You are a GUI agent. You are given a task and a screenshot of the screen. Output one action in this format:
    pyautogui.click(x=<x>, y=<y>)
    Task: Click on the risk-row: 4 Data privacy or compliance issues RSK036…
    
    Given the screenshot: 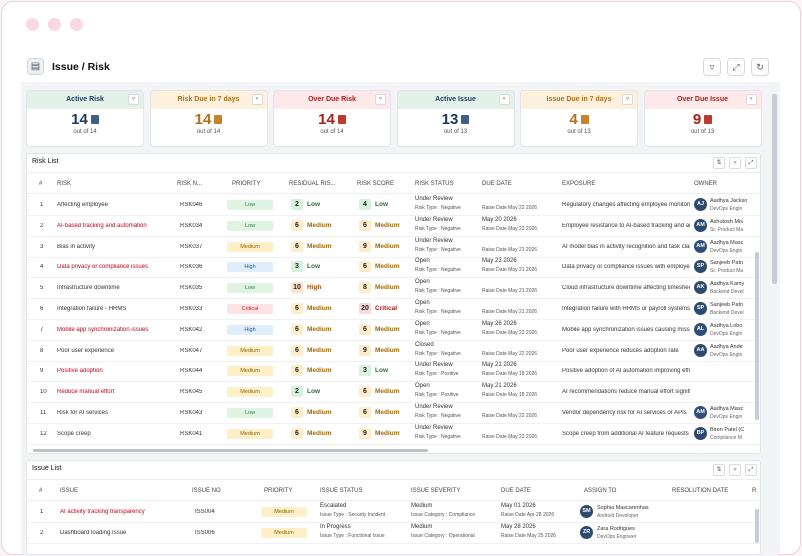 What is the action you would take?
    pyautogui.click(x=393, y=268)
    